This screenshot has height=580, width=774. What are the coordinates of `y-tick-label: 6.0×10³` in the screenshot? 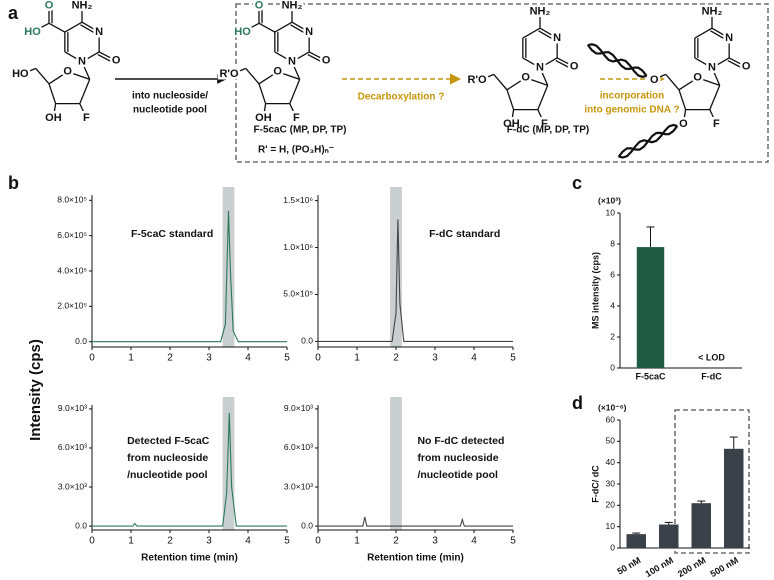 It's located at (72, 447).